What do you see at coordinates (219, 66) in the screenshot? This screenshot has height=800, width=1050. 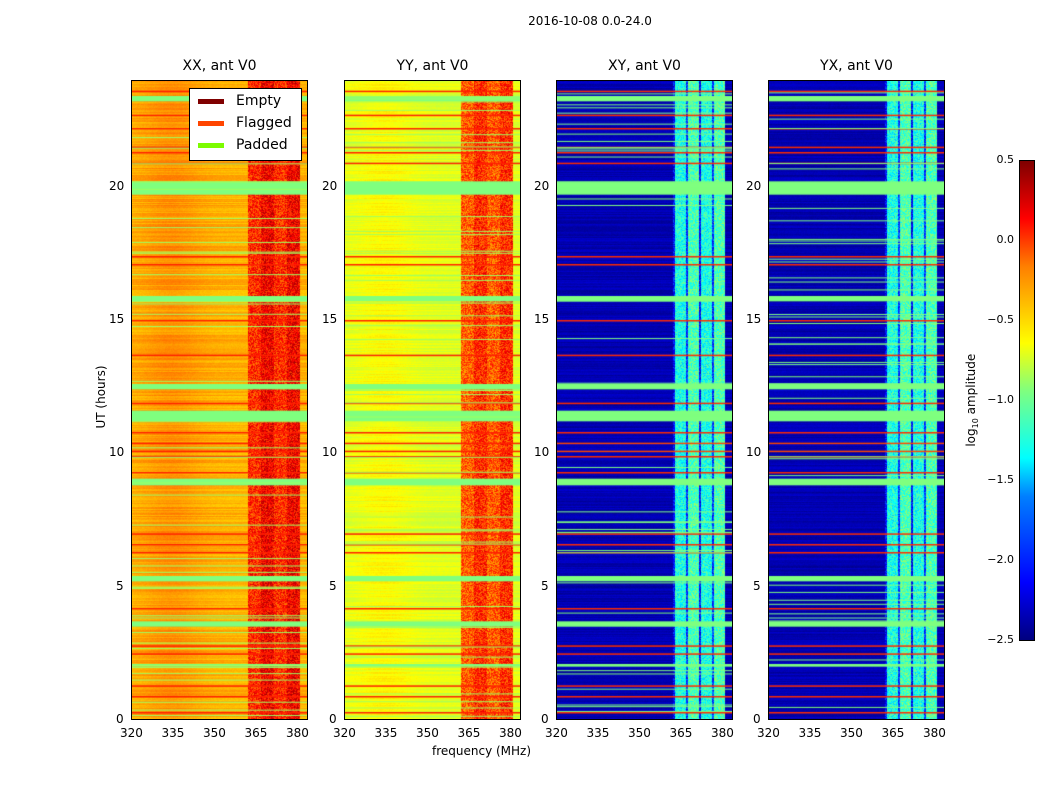 I see `panel-title: XX, ant V0` at bounding box center [219, 66].